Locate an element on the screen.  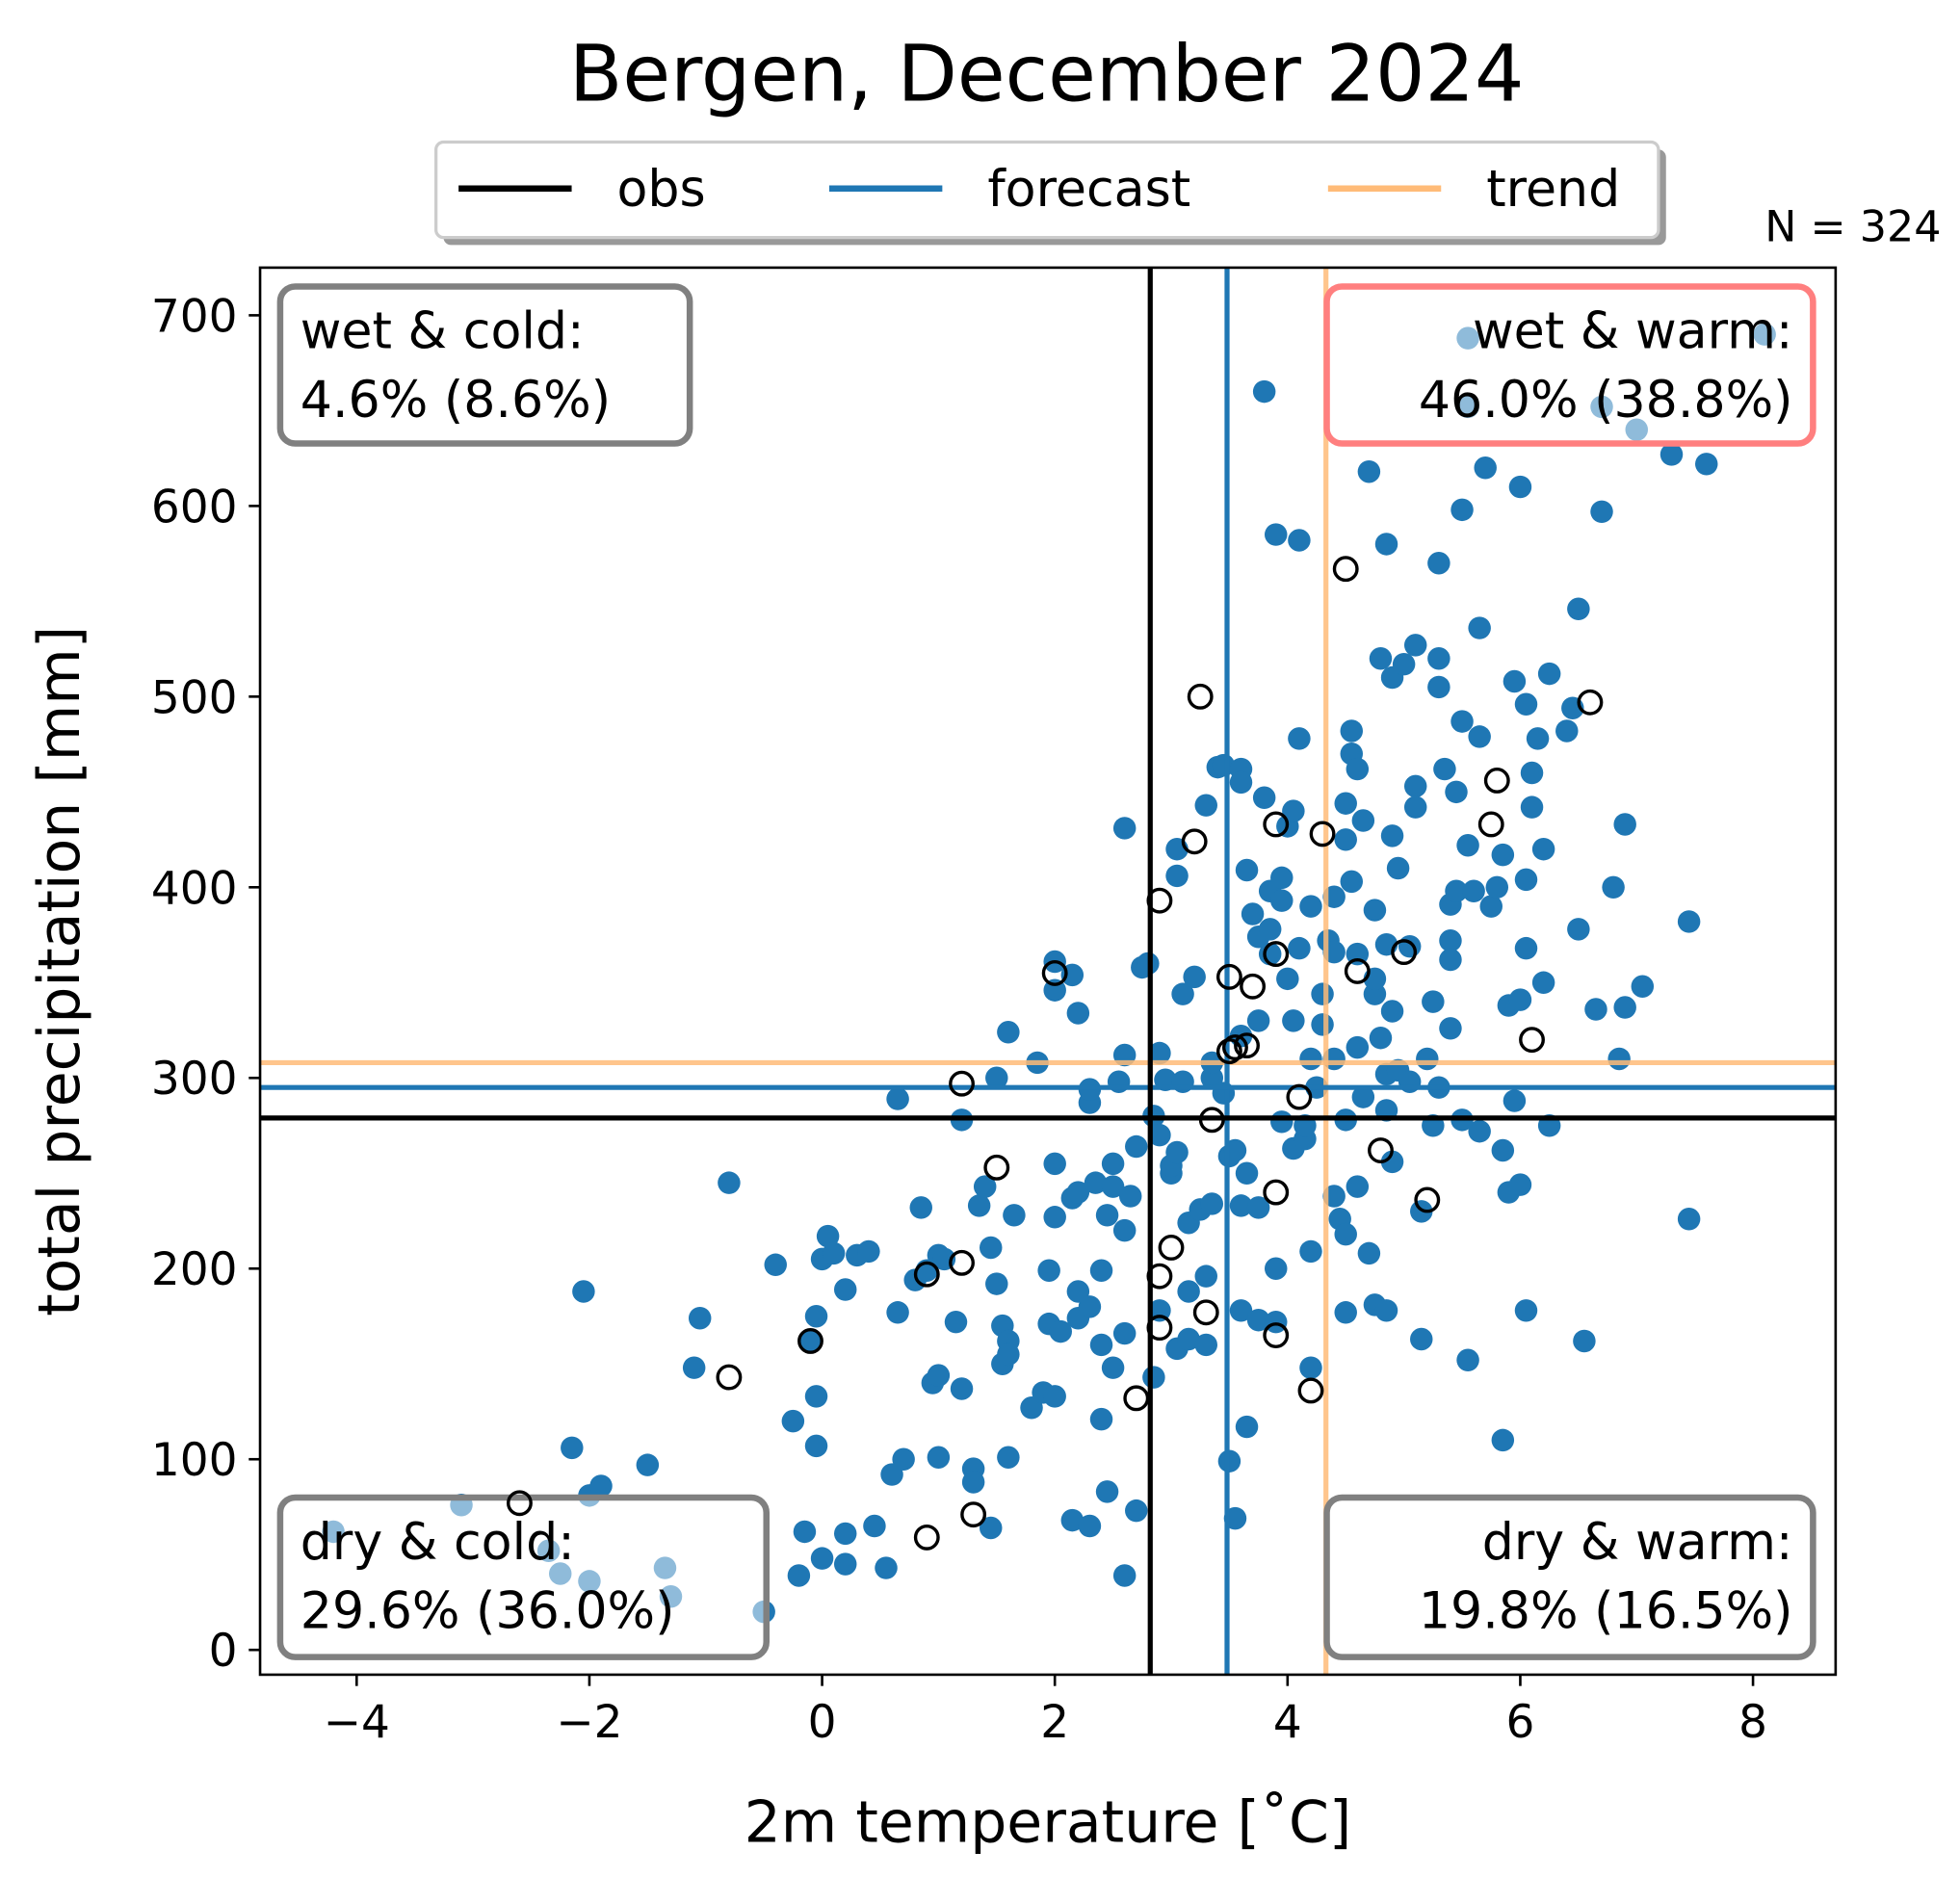
quadrant-percentages: 29.6% (36.0%) is located at coordinates (488, 1612).